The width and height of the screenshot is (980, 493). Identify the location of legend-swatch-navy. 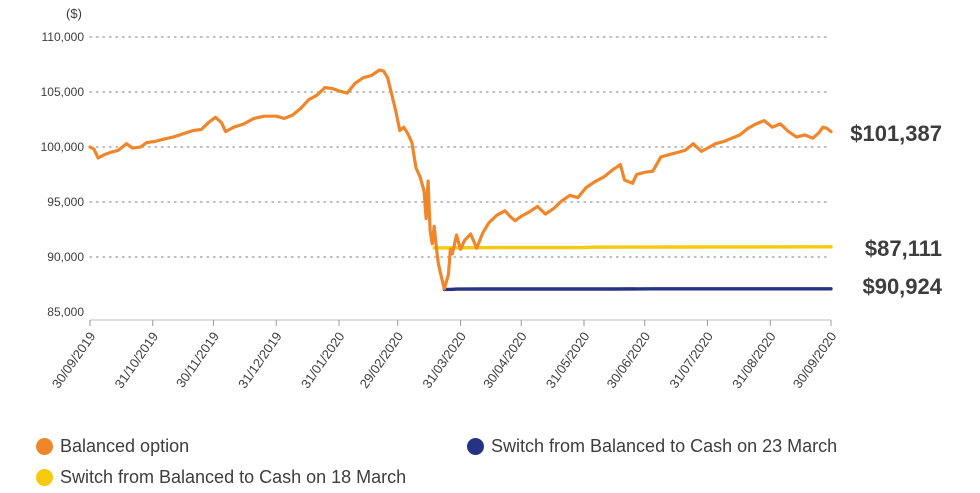
(475, 446).